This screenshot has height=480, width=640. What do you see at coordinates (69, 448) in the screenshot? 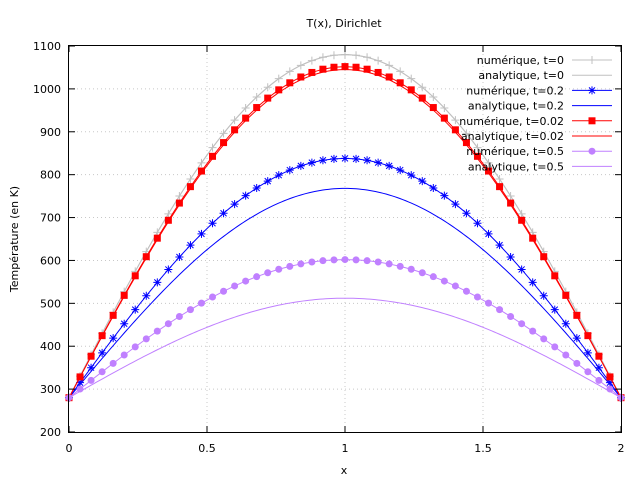
I see `x-tick-label: 0` at bounding box center [69, 448].